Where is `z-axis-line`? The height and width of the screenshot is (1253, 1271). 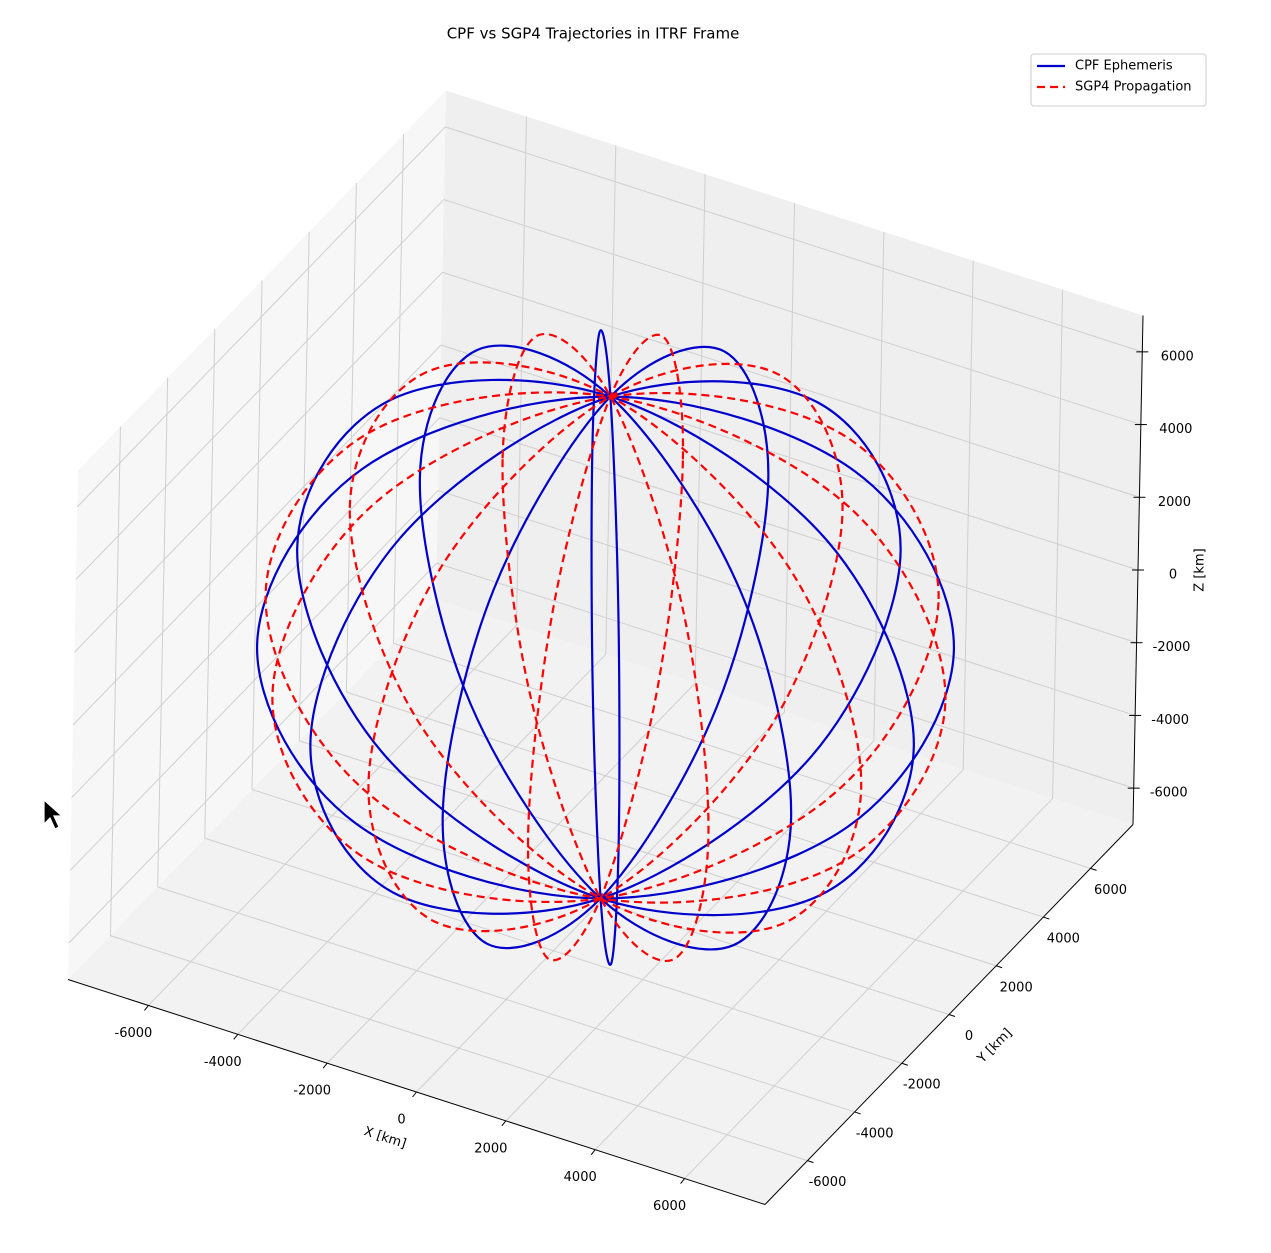 z-axis-line is located at coordinates (1138, 570).